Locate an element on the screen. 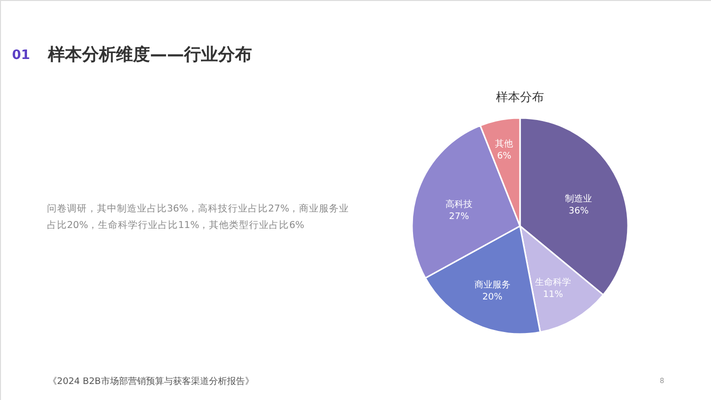  data-label: 27% is located at coordinates (459, 217).